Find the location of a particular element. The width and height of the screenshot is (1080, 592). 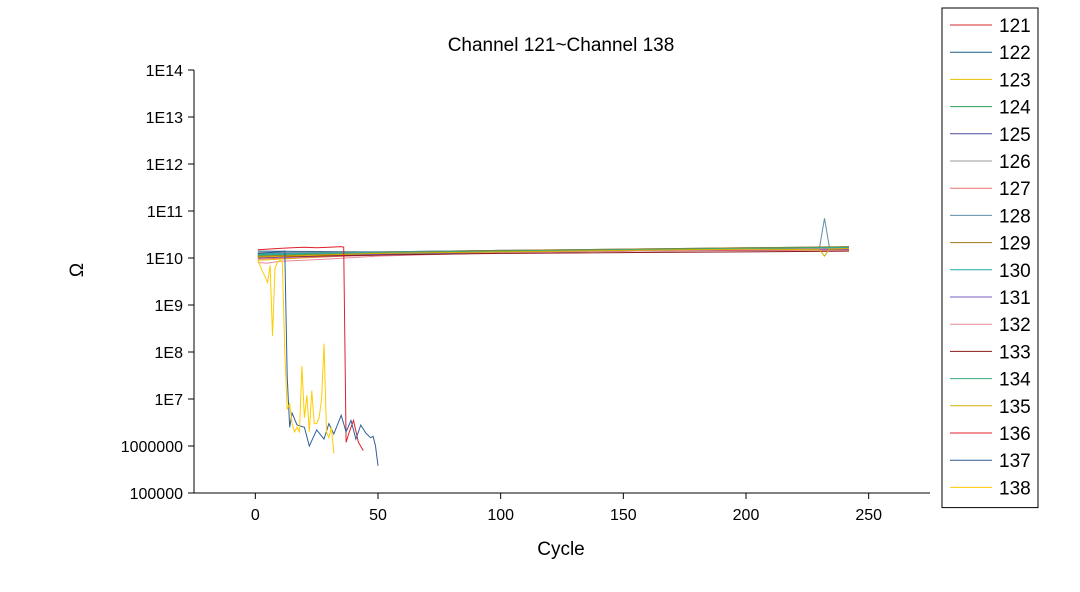

legend-label: 124 is located at coordinates (1015, 108).